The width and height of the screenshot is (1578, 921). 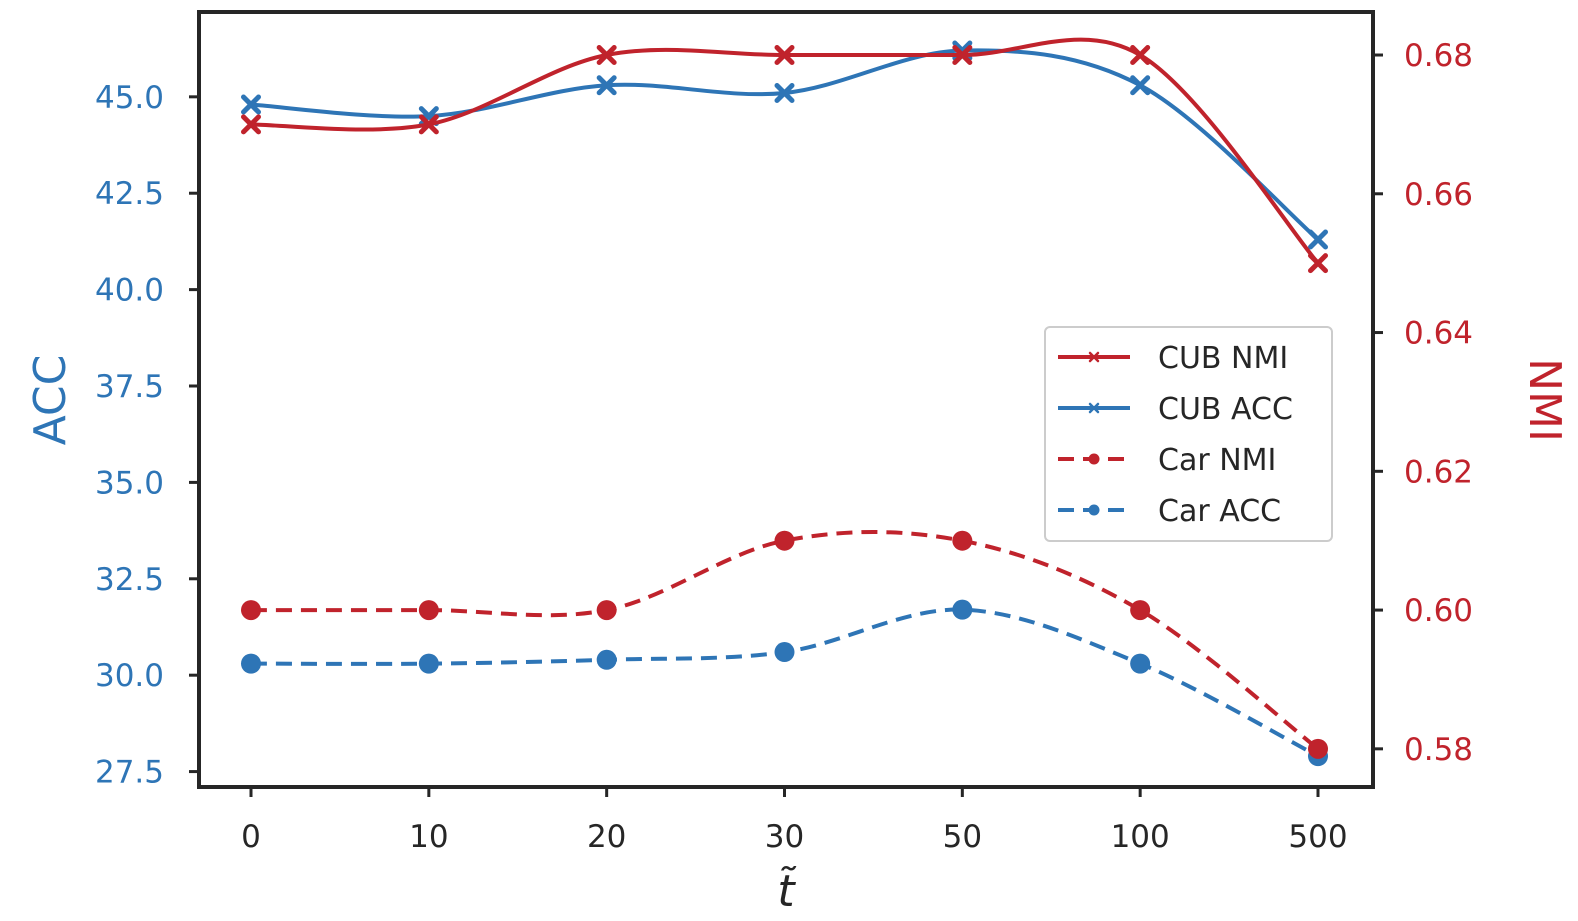 I want to click on left-tick-label: 42.5, so click(x=129, y=194).